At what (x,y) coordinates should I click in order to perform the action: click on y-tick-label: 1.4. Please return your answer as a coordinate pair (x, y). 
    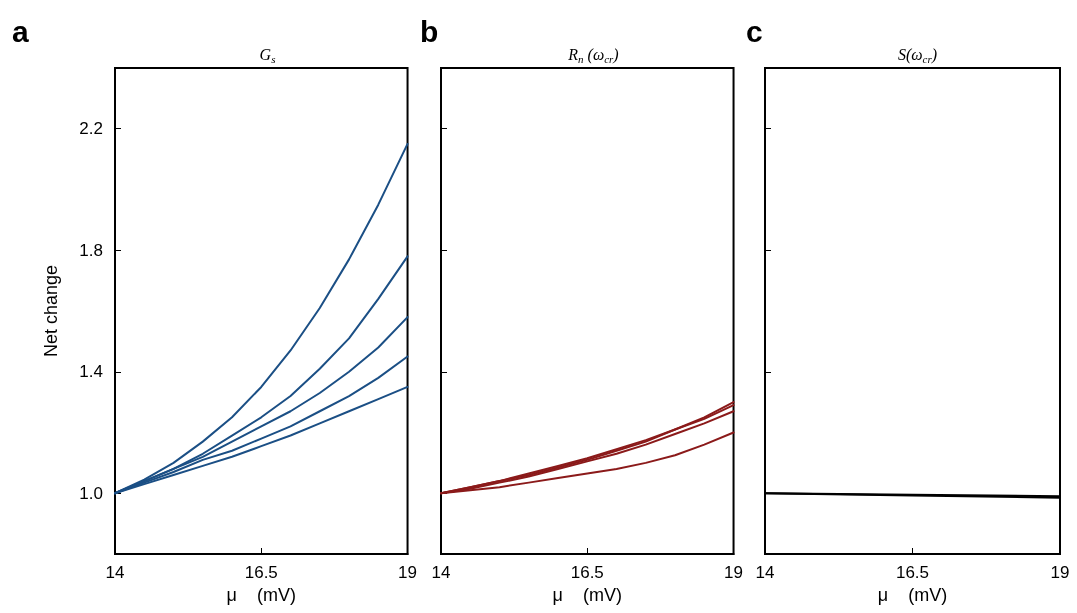
    Looking at the image, I should click on (91, 372).